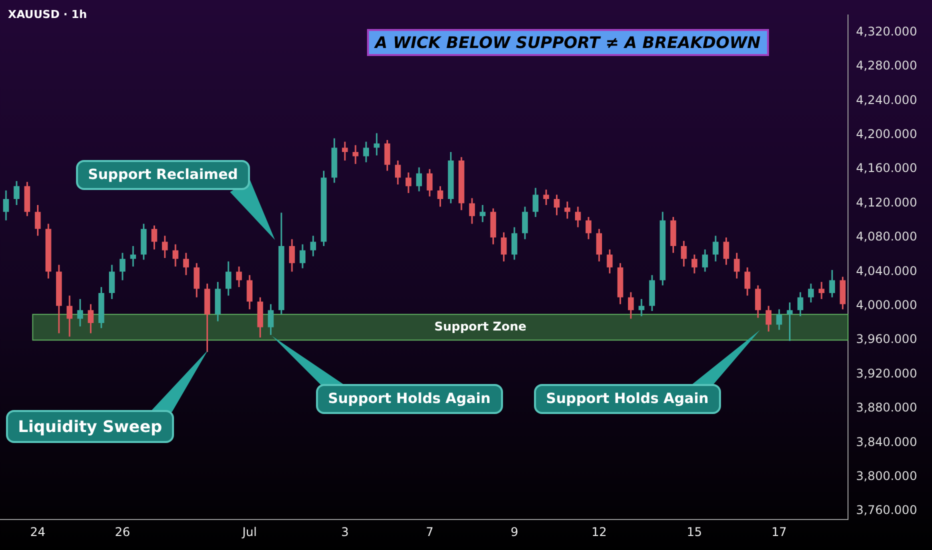  Describe the element at coordinates (887, 441) in the screenshot. I see `y-tick-label: 3,840.000` at that location.